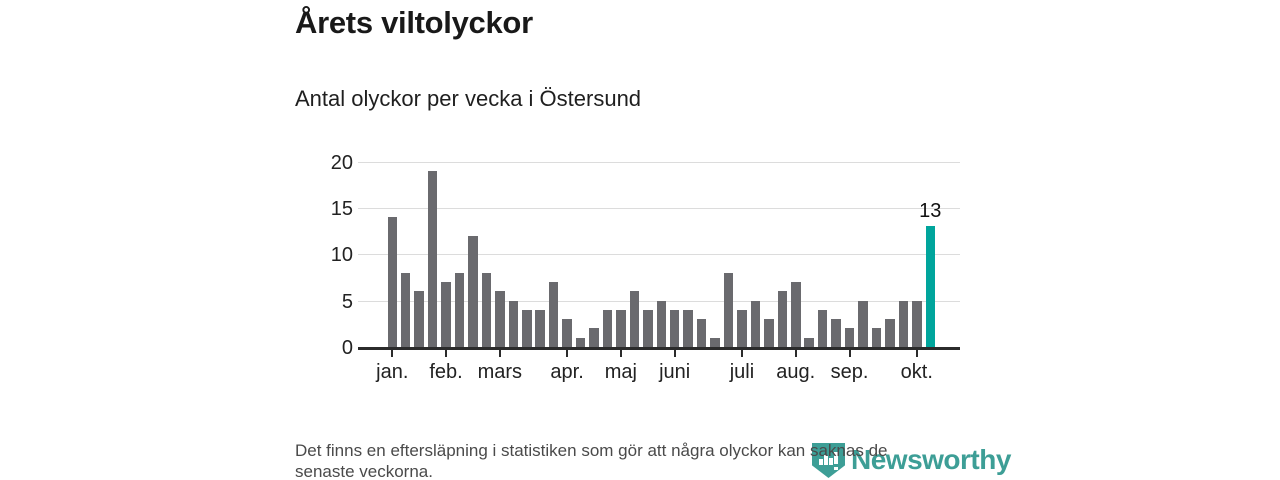 The image size is (1280, 480). I want to click on highlight-value-label: 13, so click(930, 211).